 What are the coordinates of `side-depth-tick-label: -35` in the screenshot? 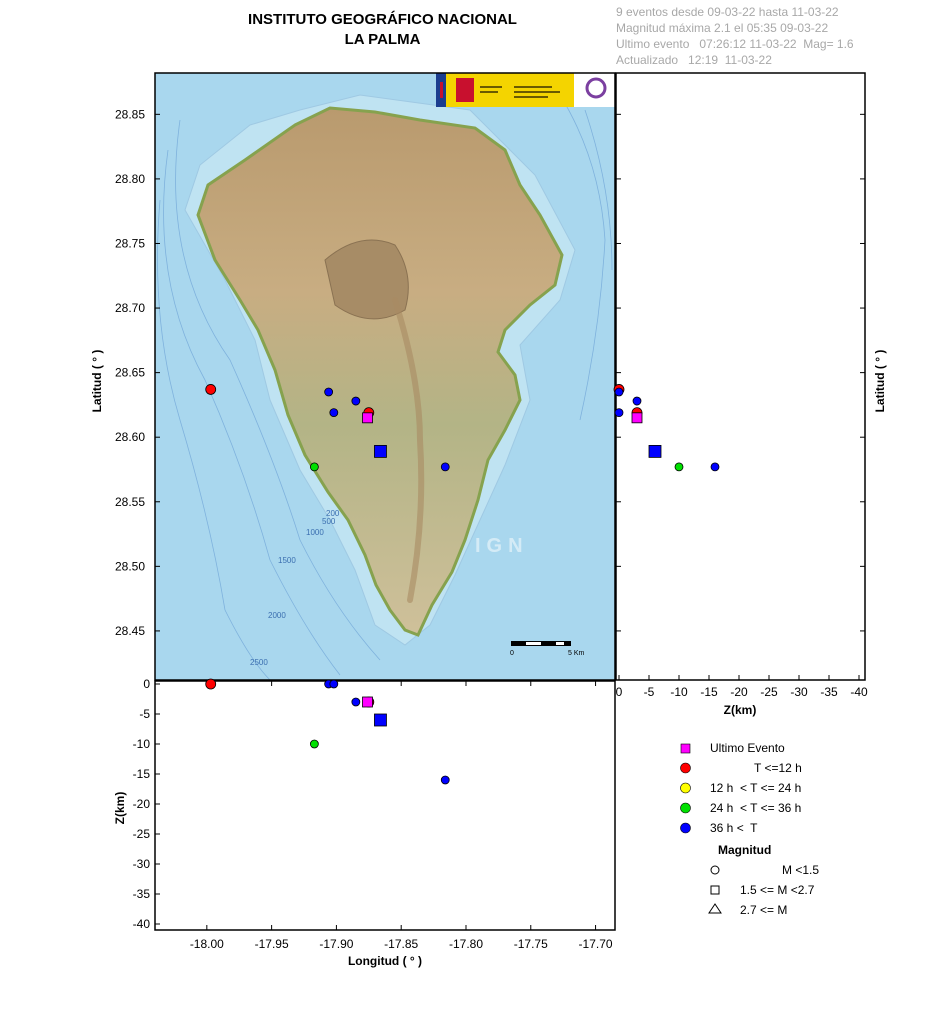 It's located at (829, 692).